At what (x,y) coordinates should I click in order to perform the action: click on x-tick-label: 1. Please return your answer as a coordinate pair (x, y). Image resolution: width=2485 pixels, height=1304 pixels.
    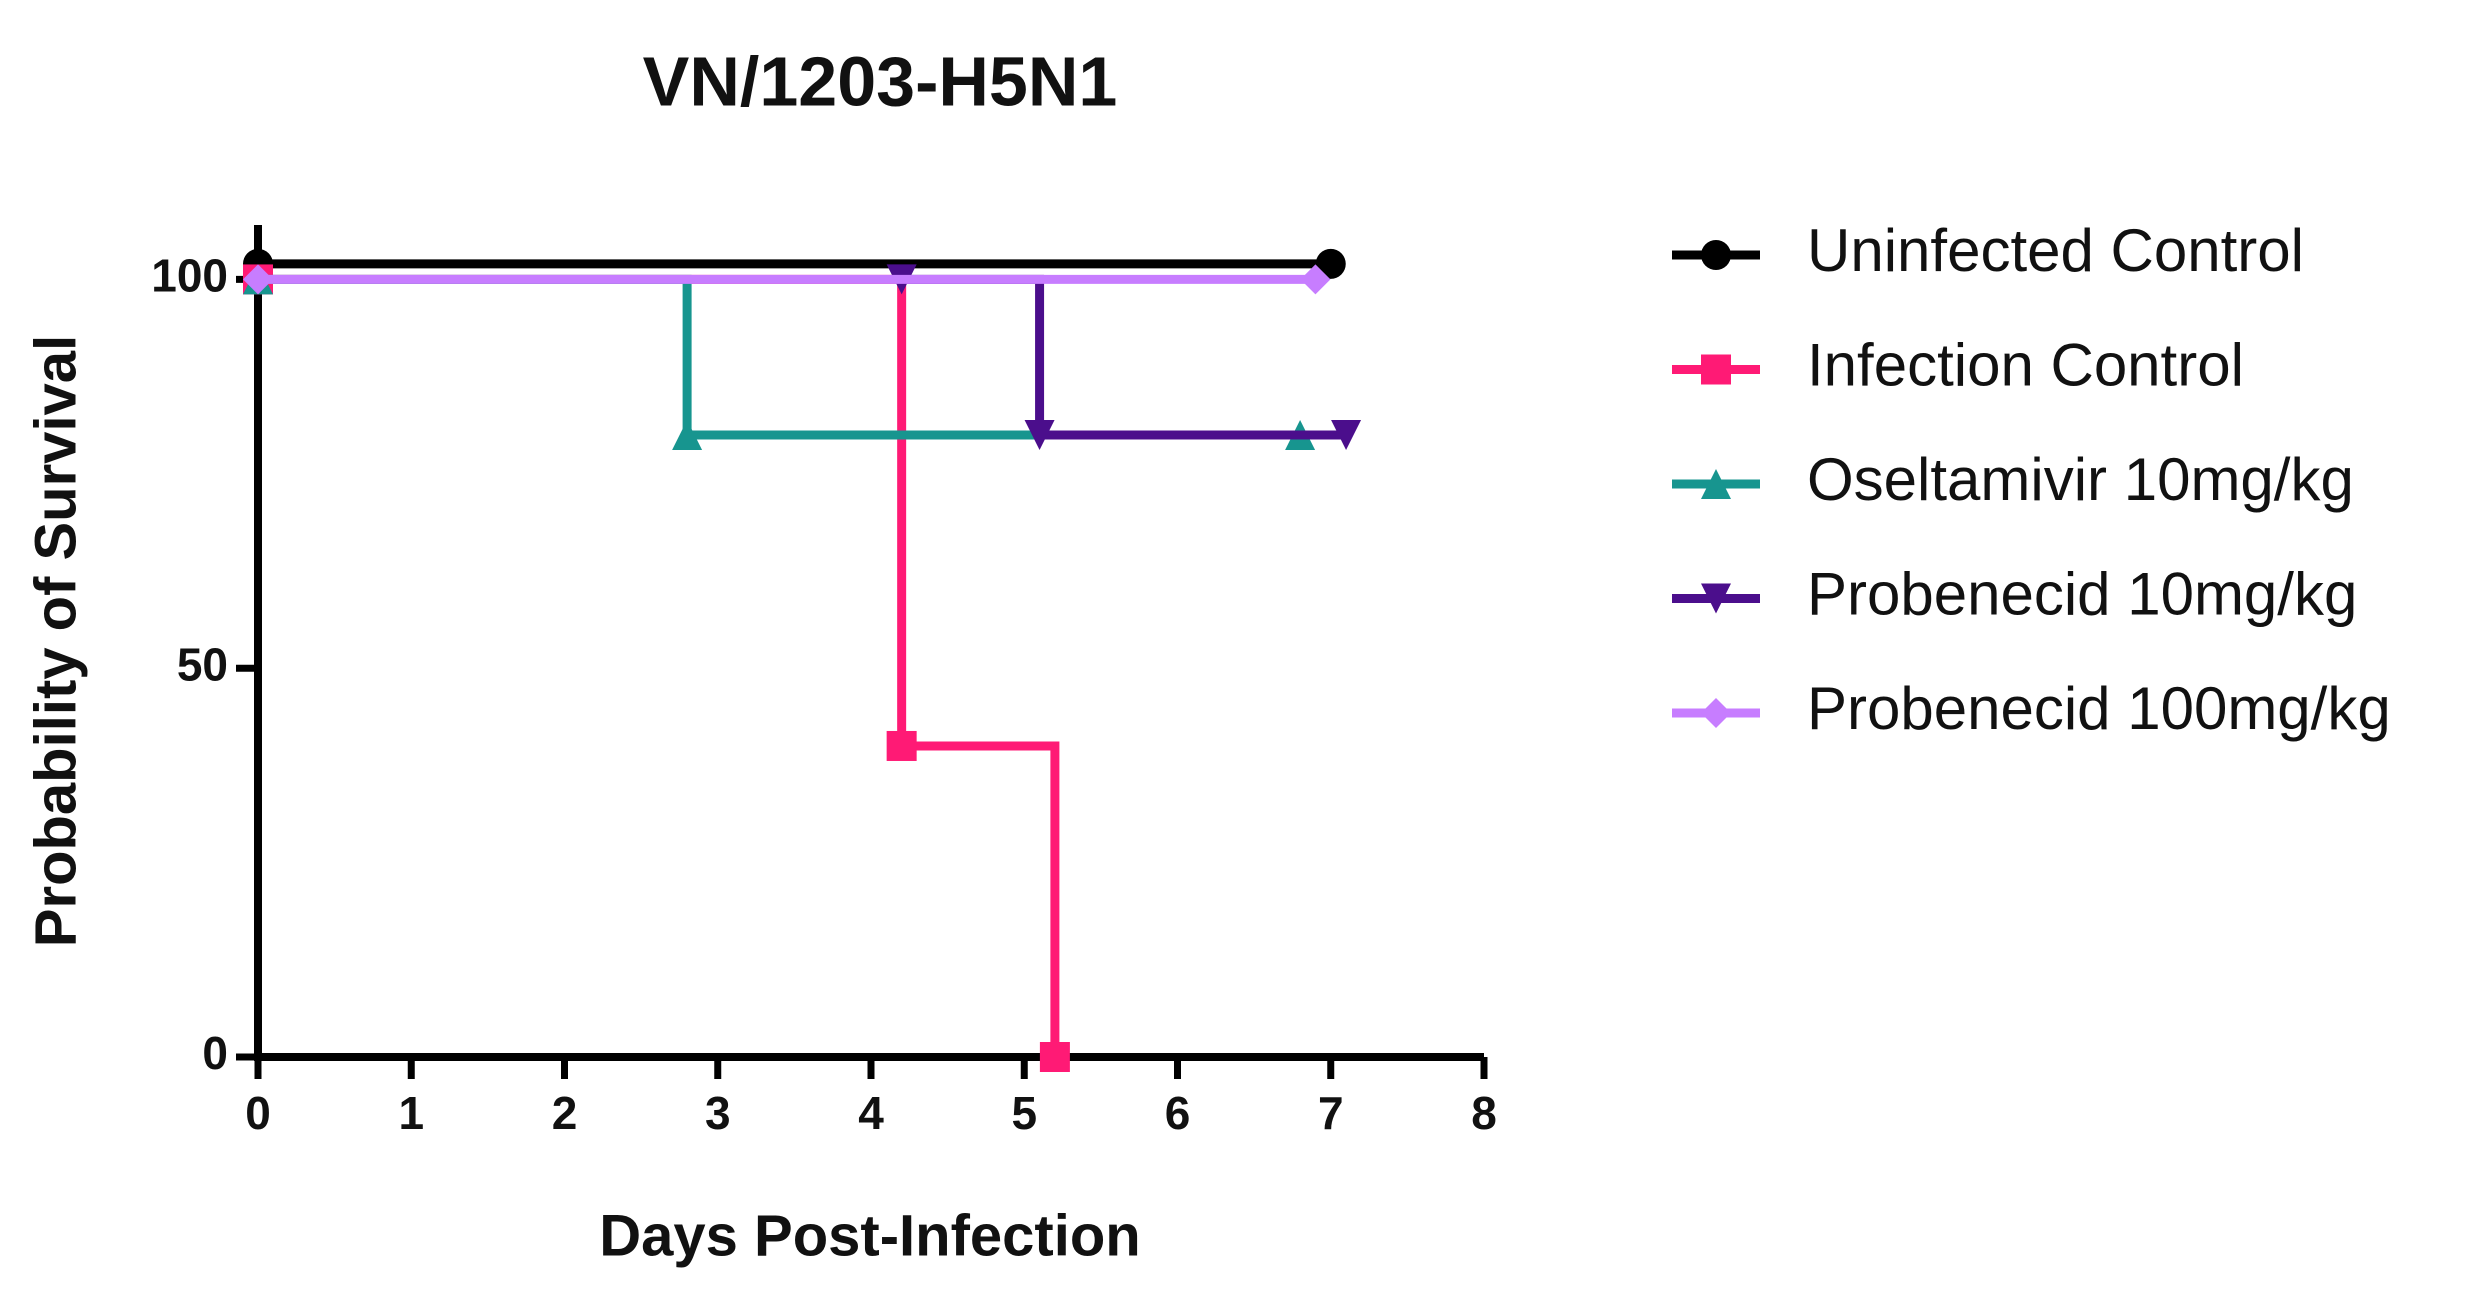
    Looking at the image, I should click on (411, 1113).